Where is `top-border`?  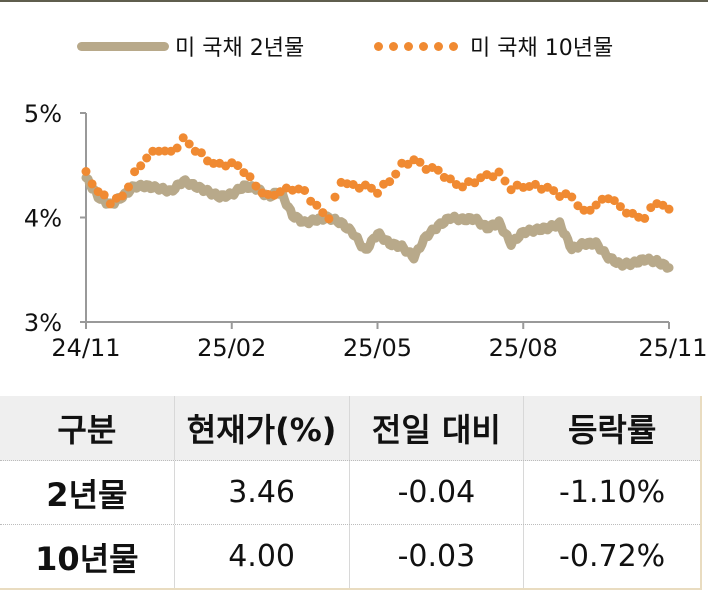
top-border is located at coordinates (354, 1).